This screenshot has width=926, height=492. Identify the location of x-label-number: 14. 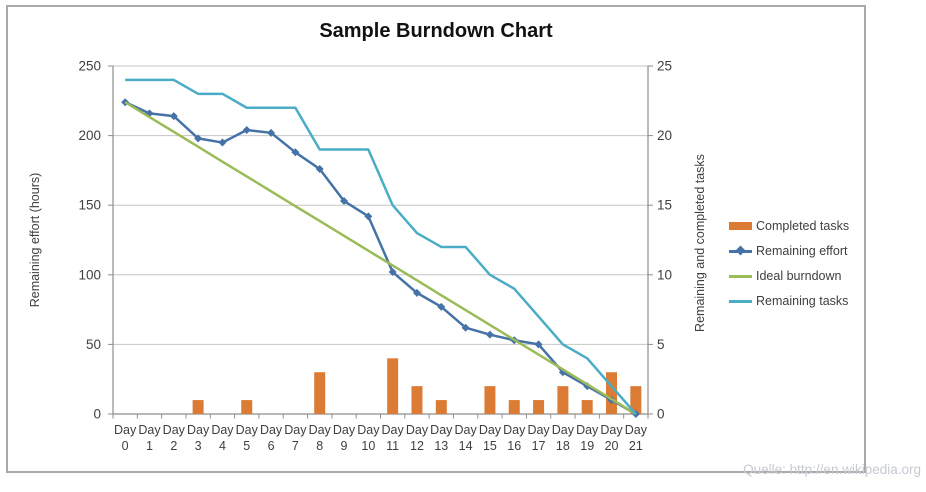
(466, 446).